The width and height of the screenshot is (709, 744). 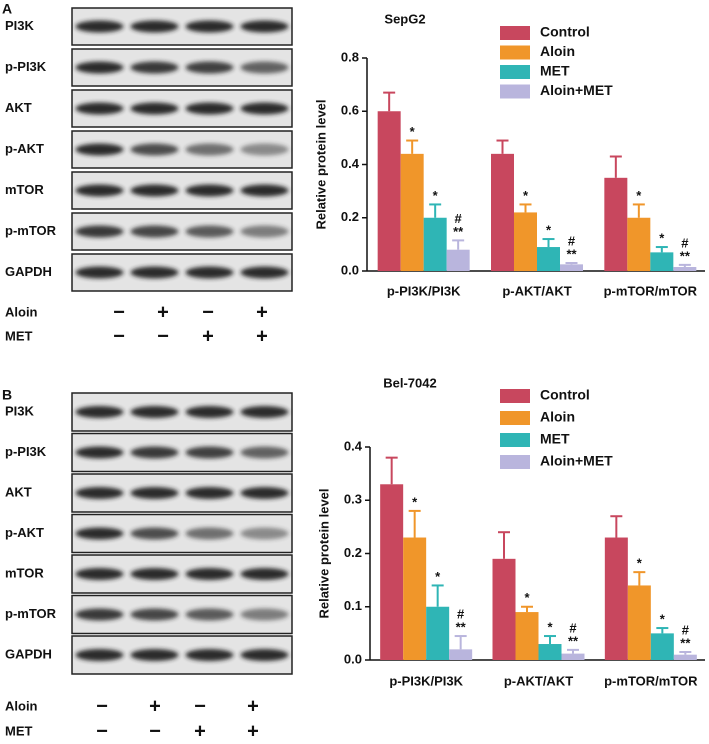 I want to click on chart-title: Bel-7042, so click(x=409, y=382).